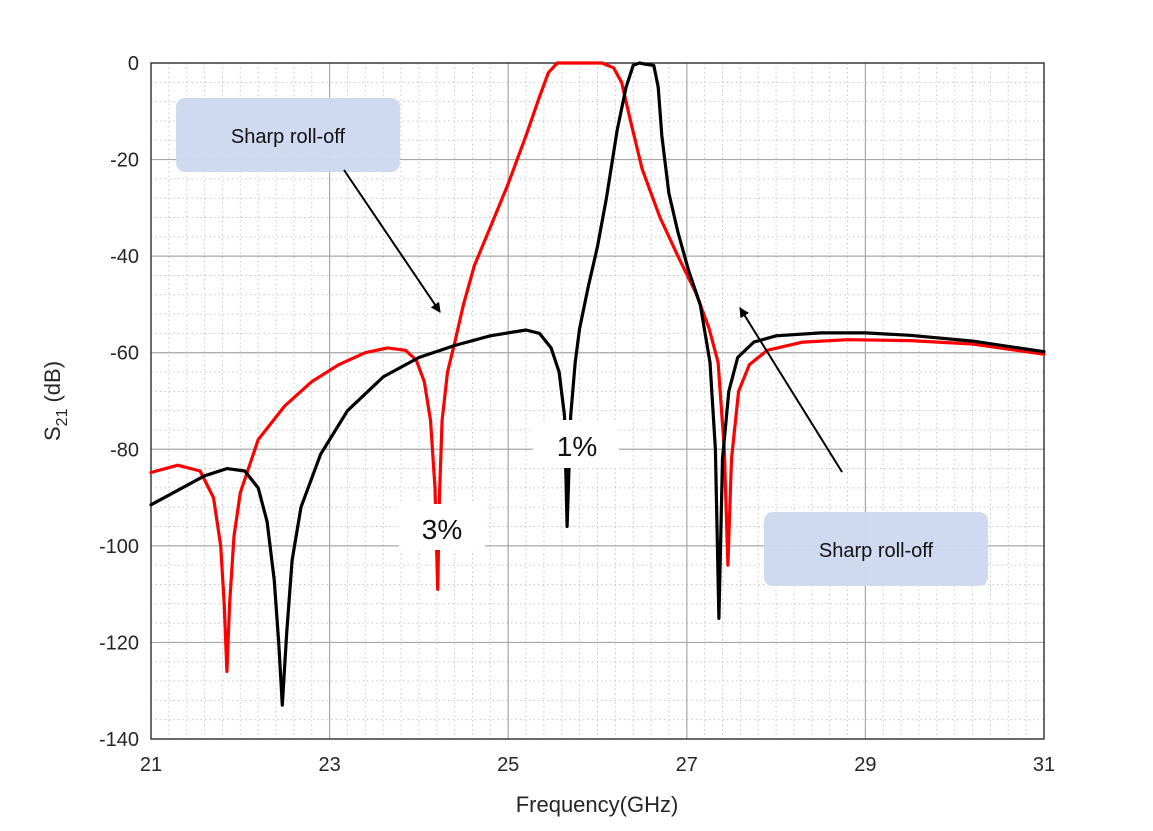  I want to click on label-1pct: 1%, so click(577, 446).